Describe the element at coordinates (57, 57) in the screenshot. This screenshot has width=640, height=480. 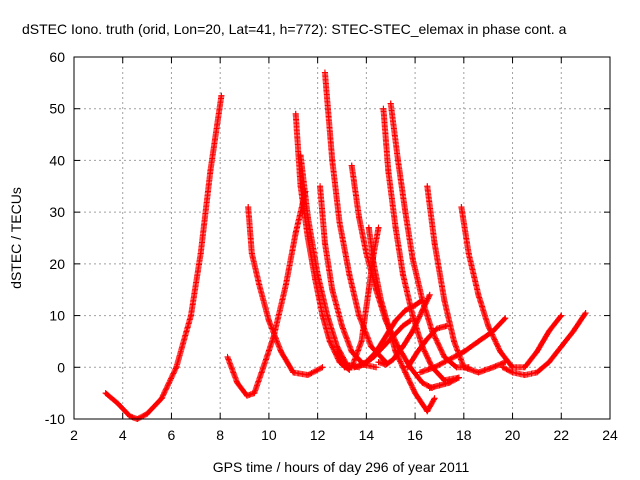
I see `y-tick-label: 60` at that location.